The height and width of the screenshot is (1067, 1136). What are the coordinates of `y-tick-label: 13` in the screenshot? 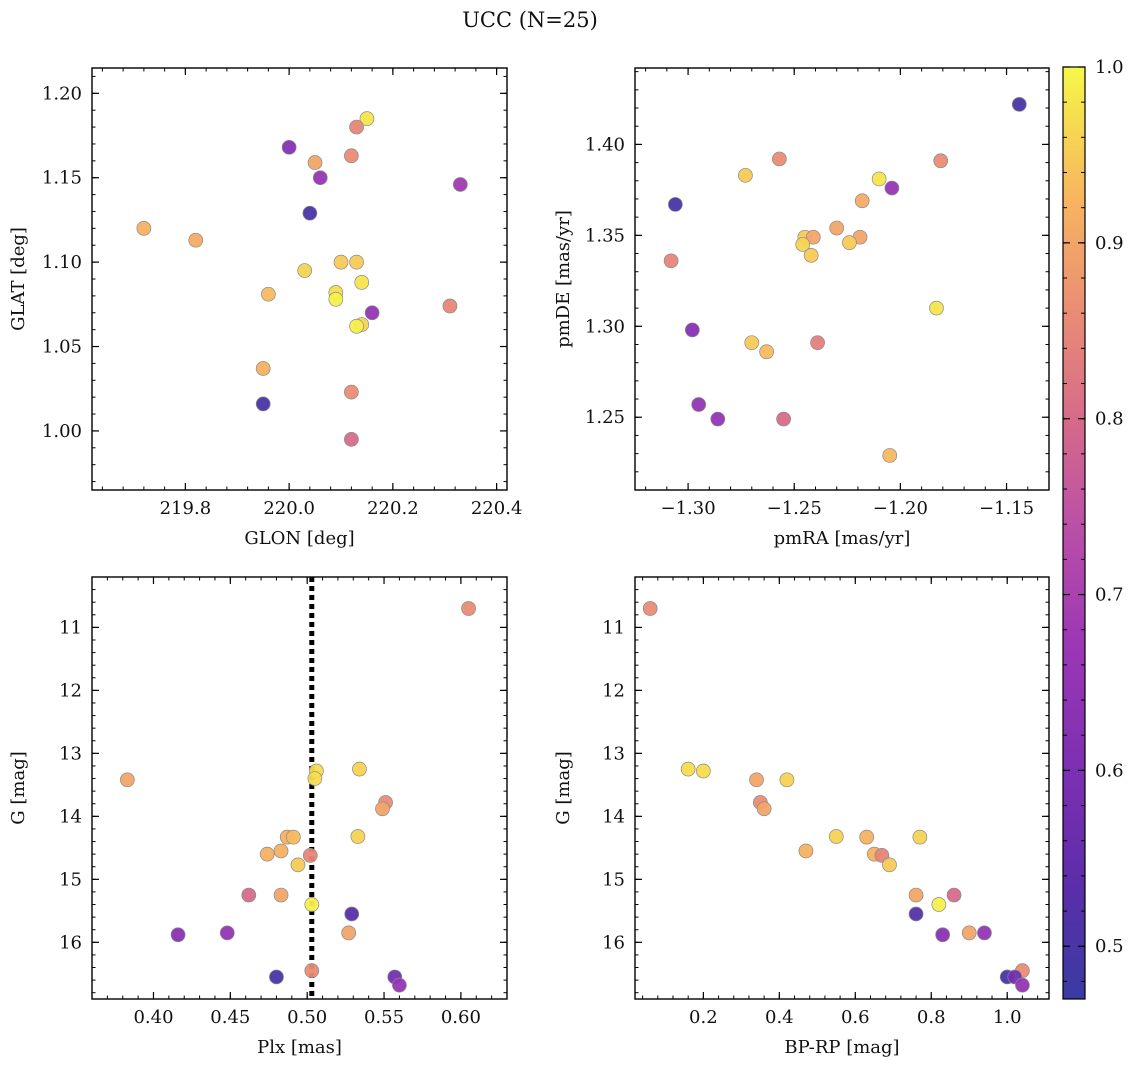 It's located at (613, 753).